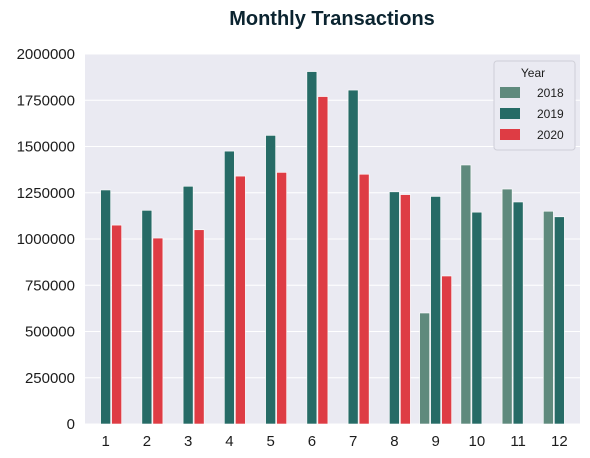  Describe the element at coordinates (229, 441) in the screenshot. I see `x-tick-label: 4` at that location.